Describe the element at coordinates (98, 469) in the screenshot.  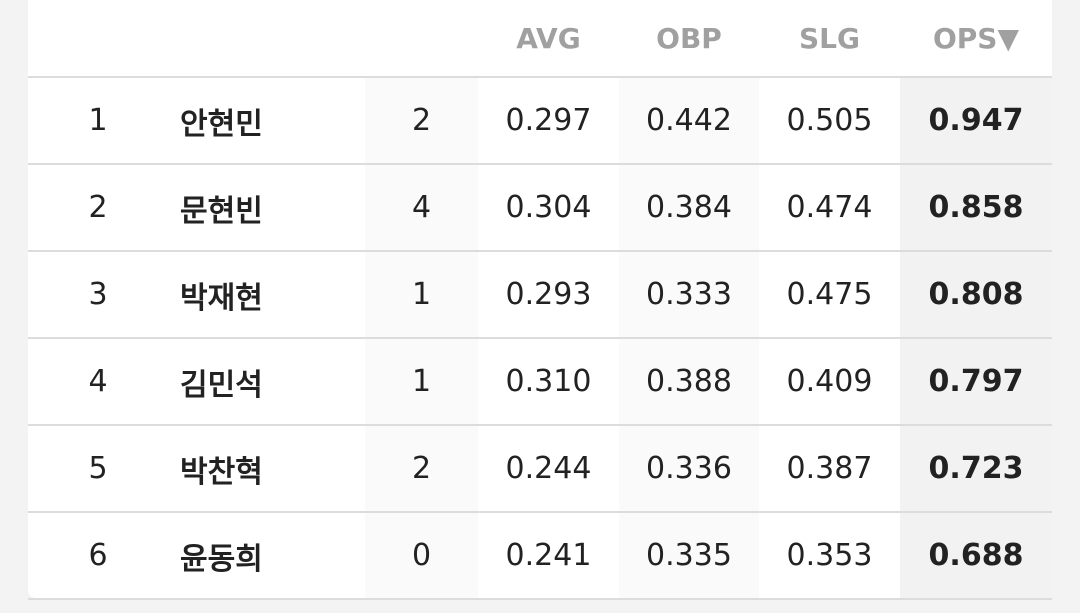
I see `rank-cell: 5` at that location.